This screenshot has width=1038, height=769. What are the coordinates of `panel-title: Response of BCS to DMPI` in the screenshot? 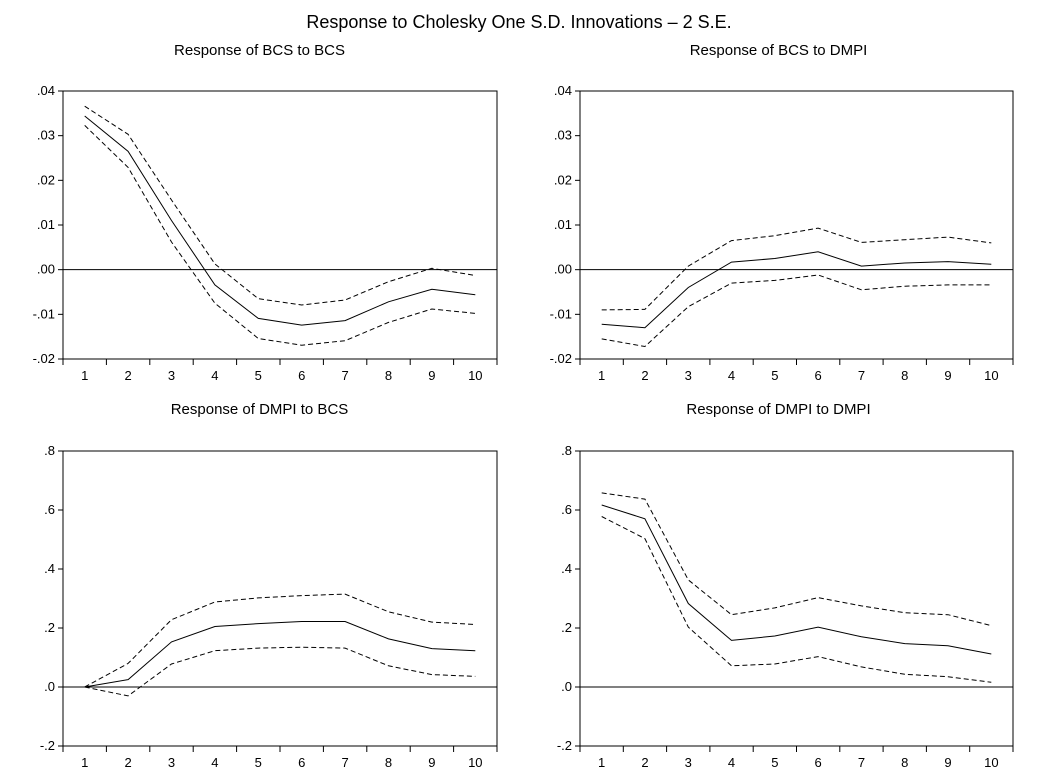 It's located at (778, 50).